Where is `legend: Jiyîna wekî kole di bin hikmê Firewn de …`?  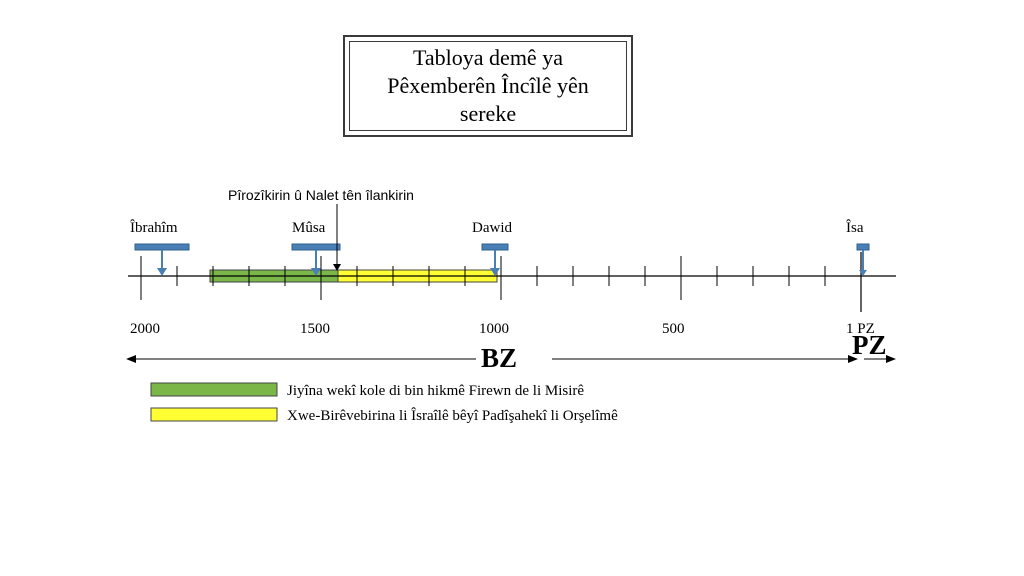
legend: Jiyîna wekî kole di bin hikmê Firewn de … is located at coordinates (384, 403).